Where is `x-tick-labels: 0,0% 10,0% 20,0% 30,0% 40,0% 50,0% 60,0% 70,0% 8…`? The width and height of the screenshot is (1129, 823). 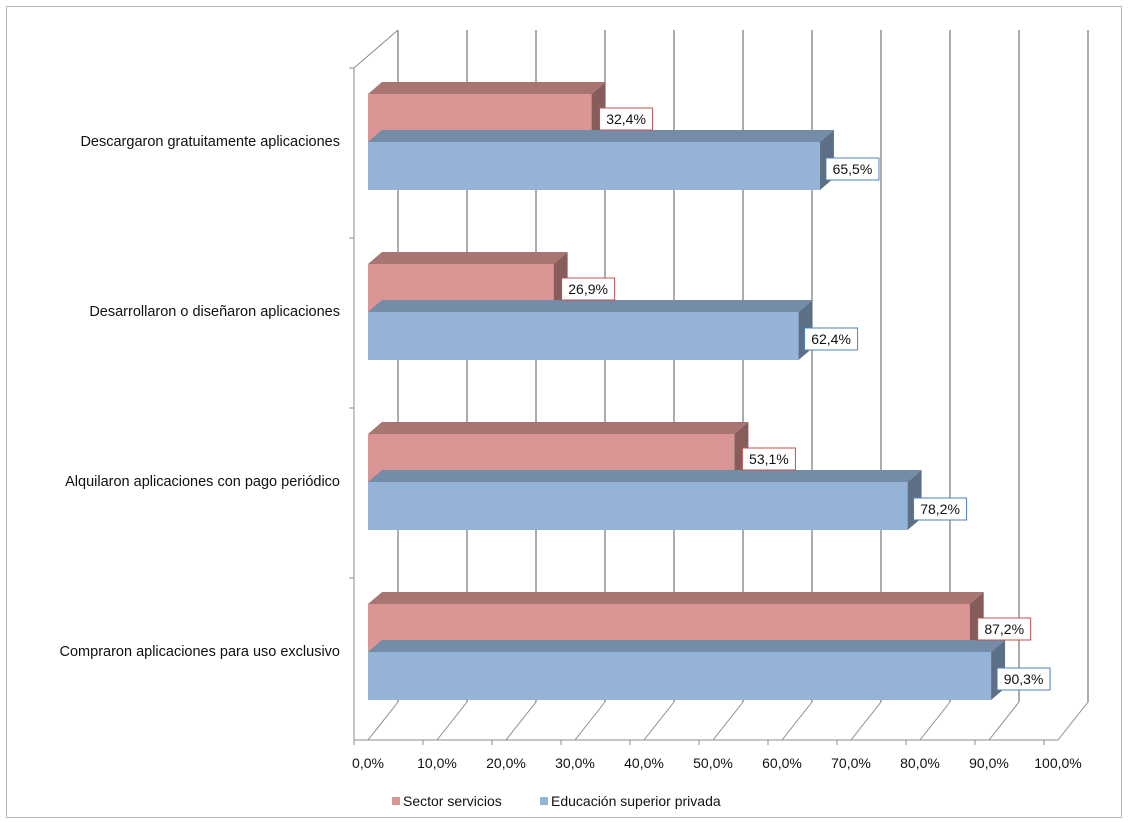
x-tick-labels: 0,0% 10,0% 20,0% 30,0% 40,0% 50,0% 60,0% 70,0% 8… is located at coordinates (717, 763).